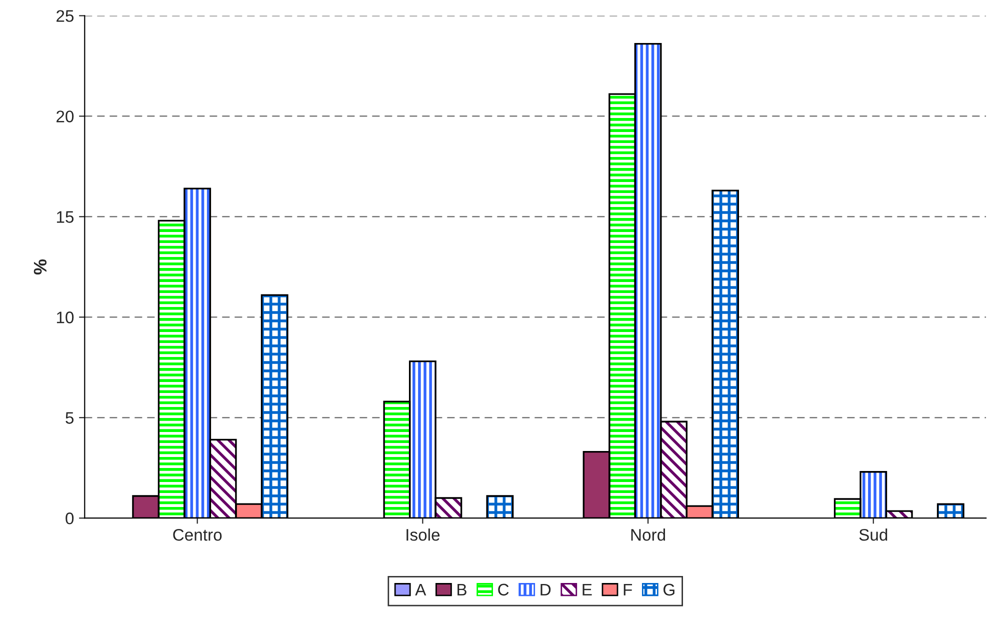  I want to click on legend-label: G, so click(669, 590).